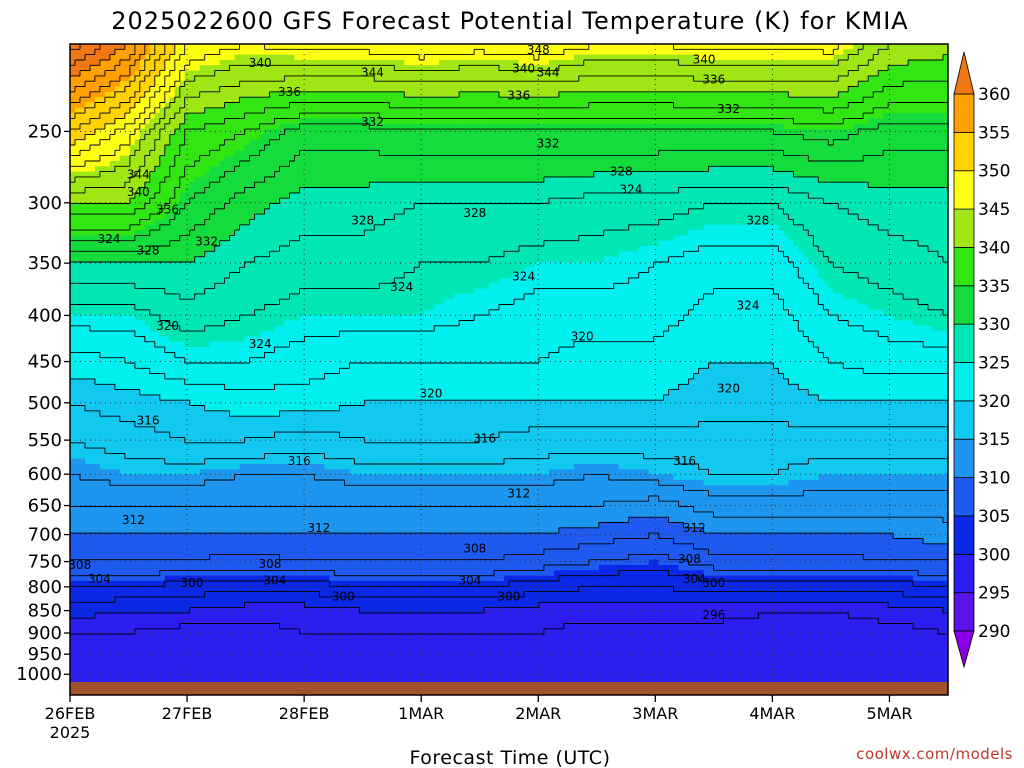 This screenshot has width=1024, height=768. Describe the element at coordinates (994, 364) in the screenshot. I see `colorbar-label: 325` at that location.